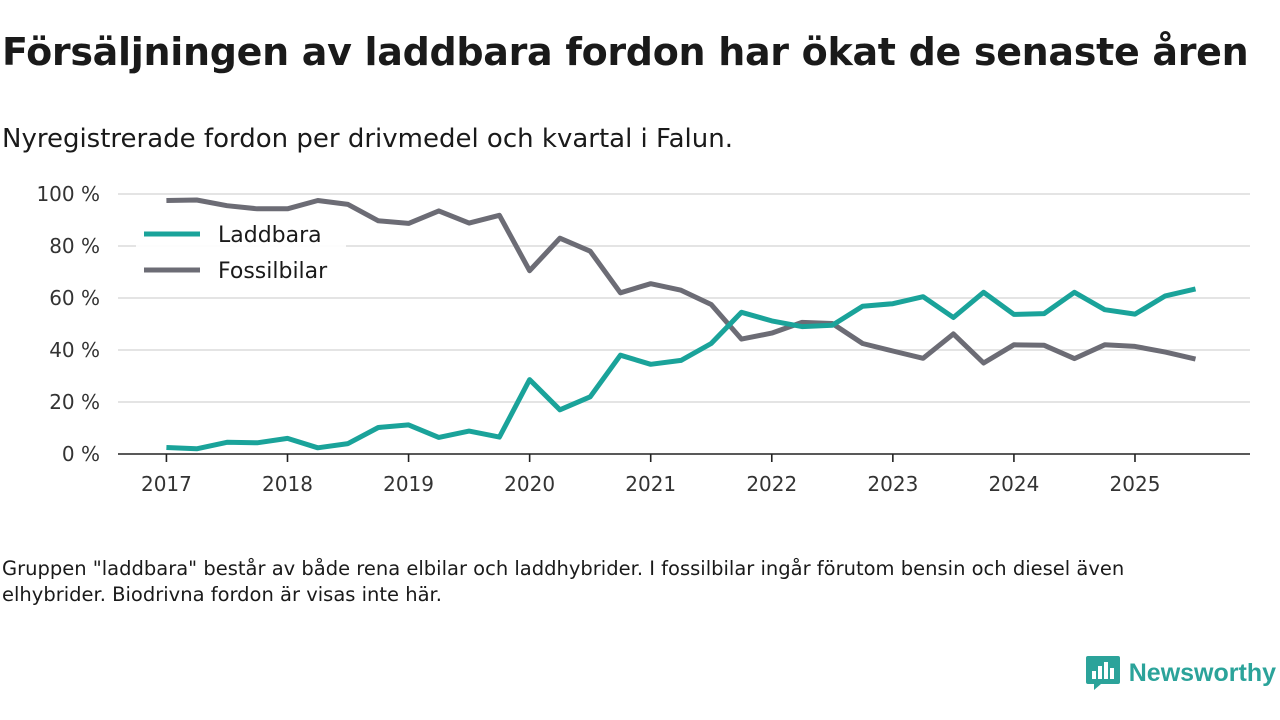 The height and width of the screenshot is (720, 1280). I want to click on brand-name: Newsworthy, so click(1202, 672).